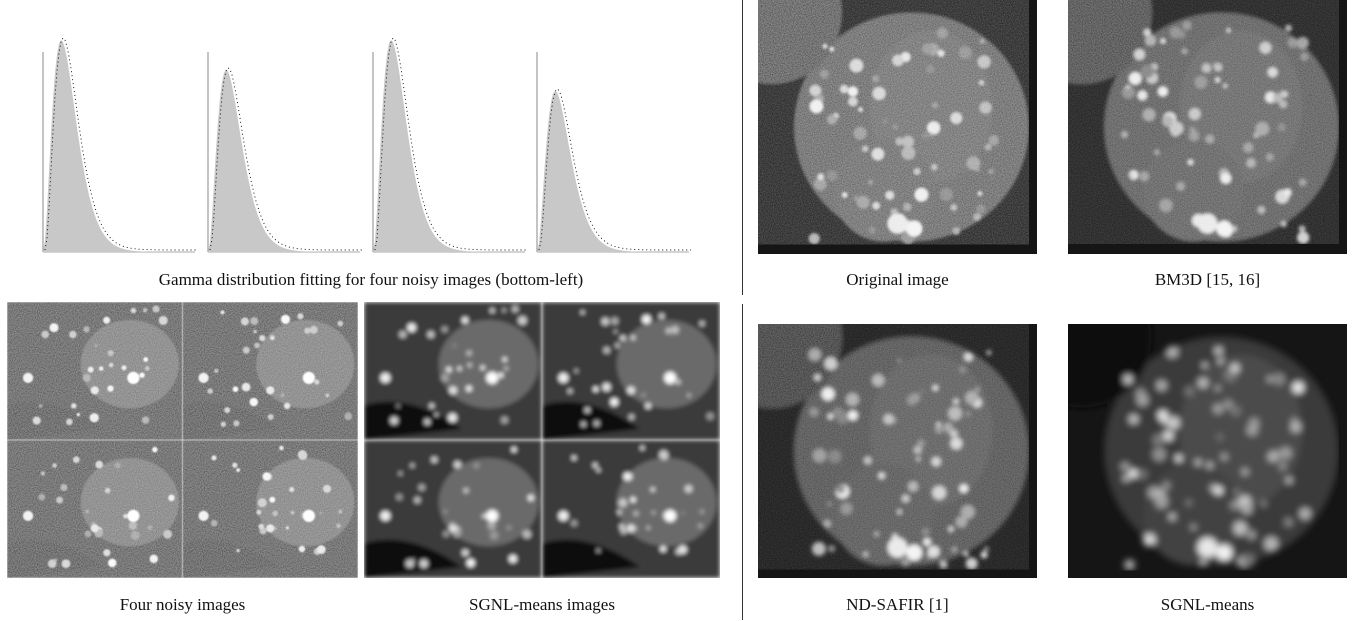 Image resolution: width=1362 pixels, height=621 pixels. I want to click on noisy-images-grid, so click(182, 440).